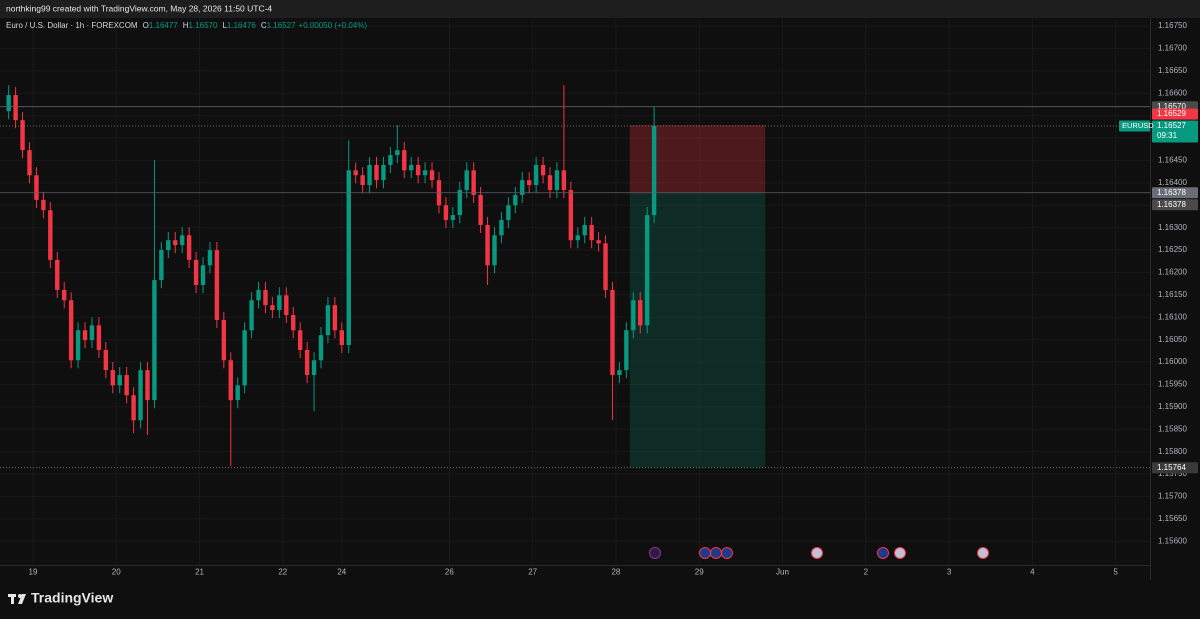  I want to click on x-tick-label: 24, so click(341, 572).